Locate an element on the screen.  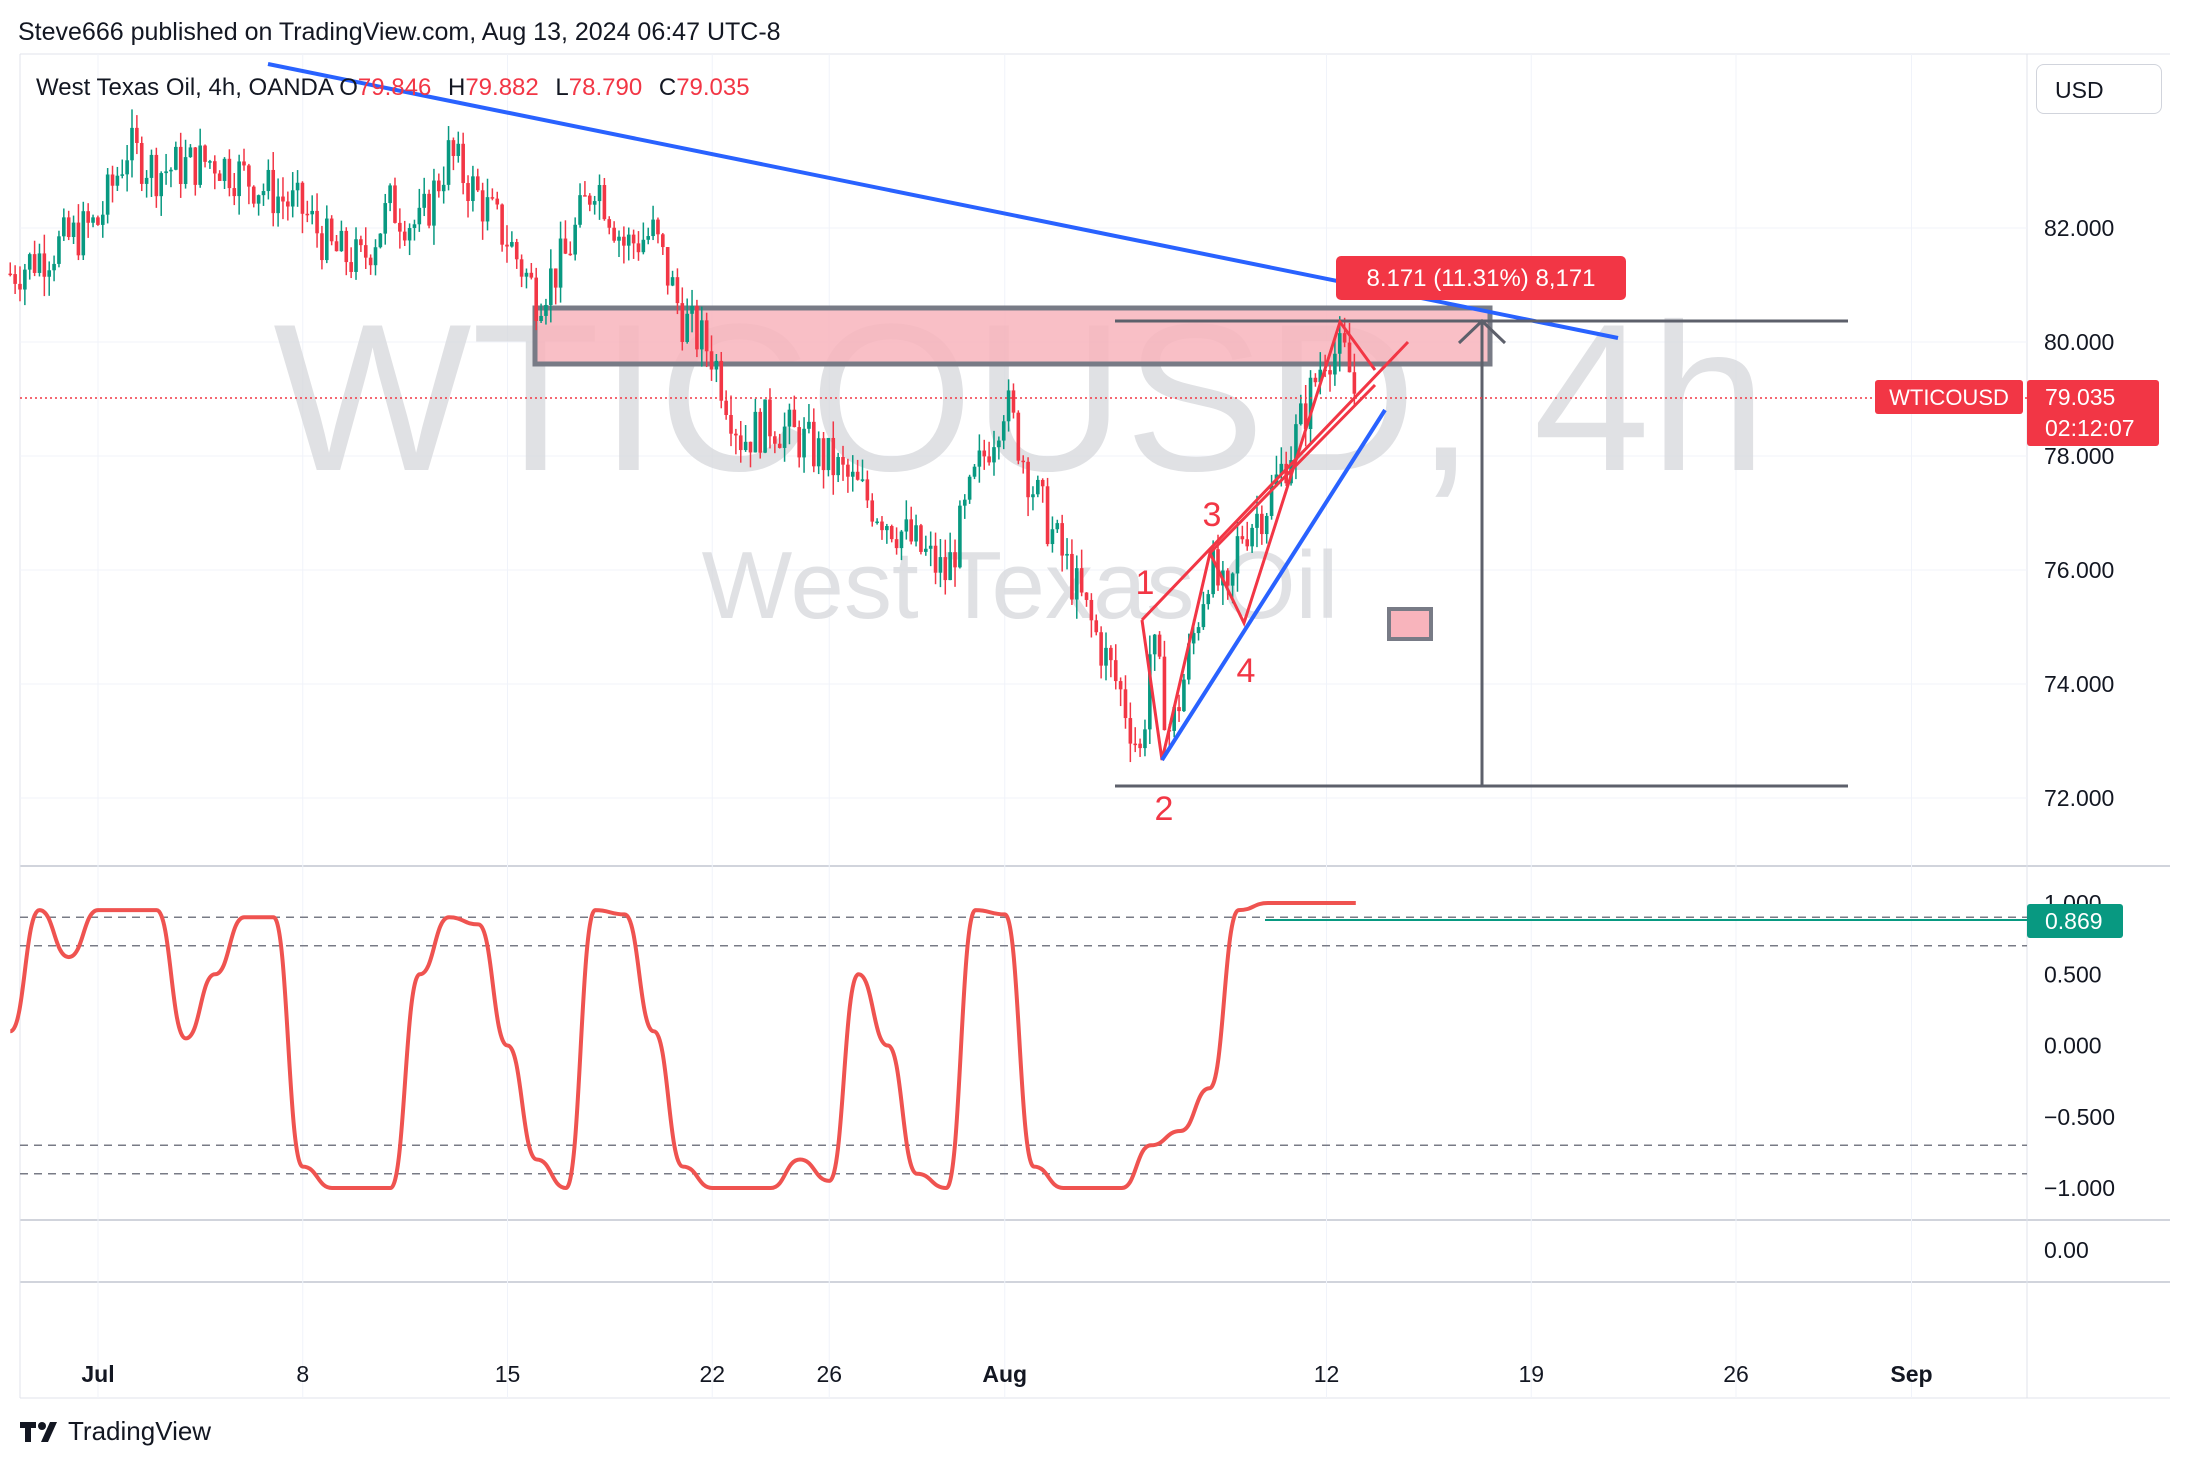
measure-label: 8.171 (11.31%) 8,171 is located at coordinates (1480, 278).